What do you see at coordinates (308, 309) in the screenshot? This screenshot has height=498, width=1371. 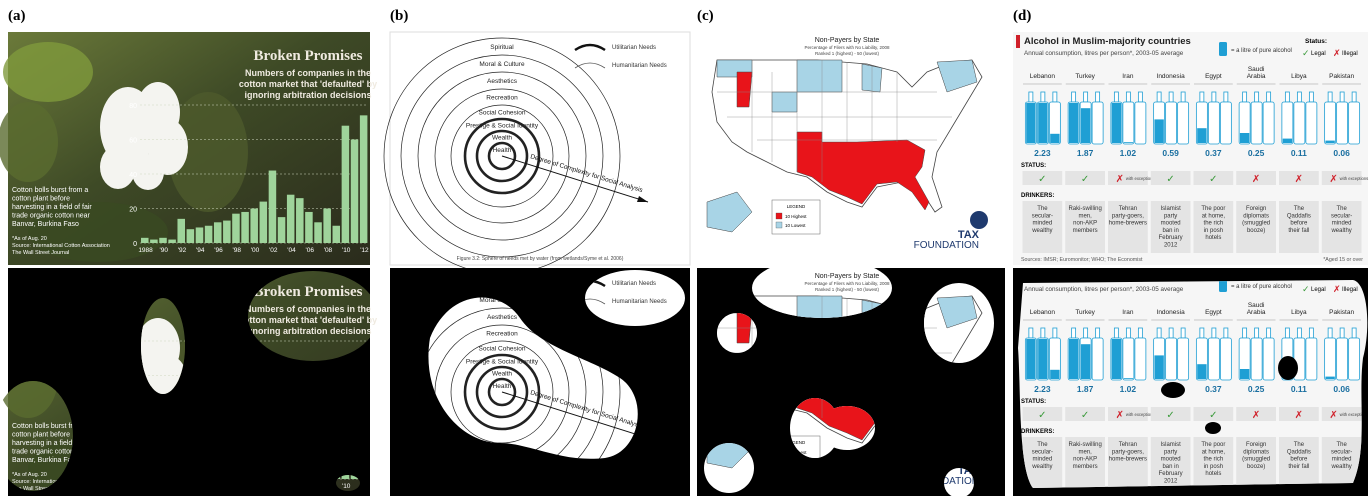 I see `chart-subtitle: Numbers of companies in the` at bounding box center [308, 309].